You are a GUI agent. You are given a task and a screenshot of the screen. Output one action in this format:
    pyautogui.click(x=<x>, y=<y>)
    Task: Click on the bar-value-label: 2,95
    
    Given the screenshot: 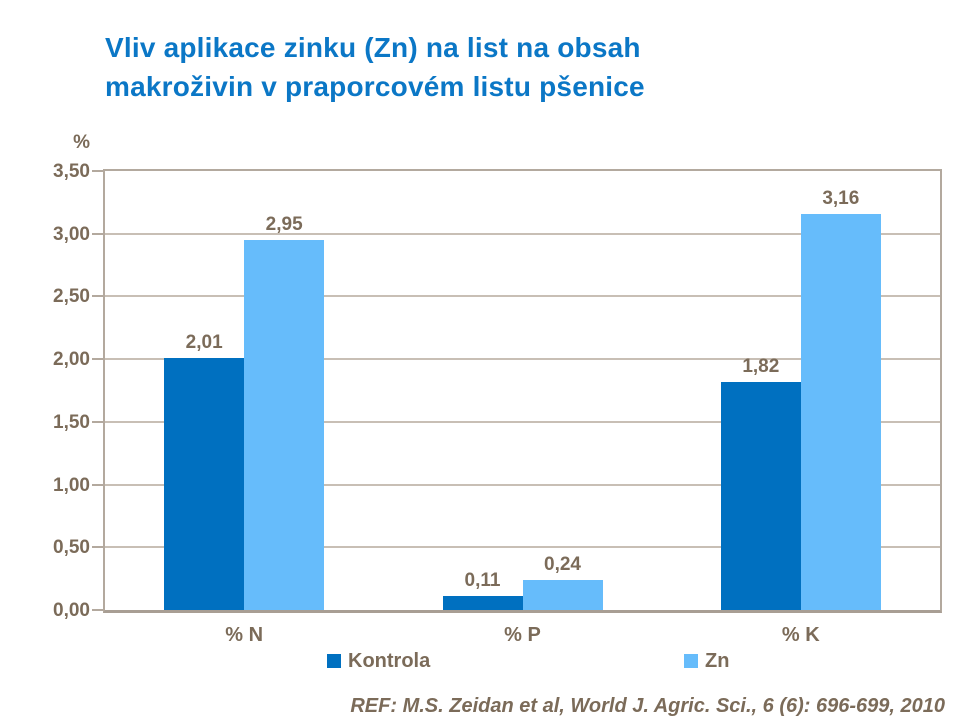 What is the action you would take?
    pyautogui.click(x=284, y=224)
    